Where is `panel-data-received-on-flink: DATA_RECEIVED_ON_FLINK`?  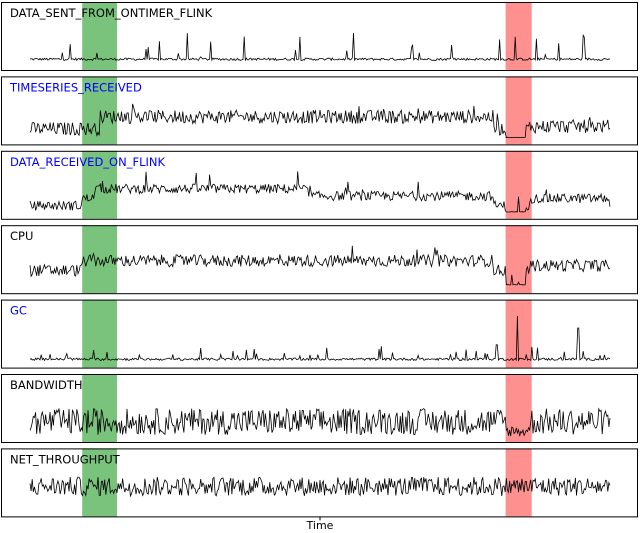 panel-data-received-on-flink: DATA_RECEIVED_ON_FLINK is located at coordinates (319, 185).